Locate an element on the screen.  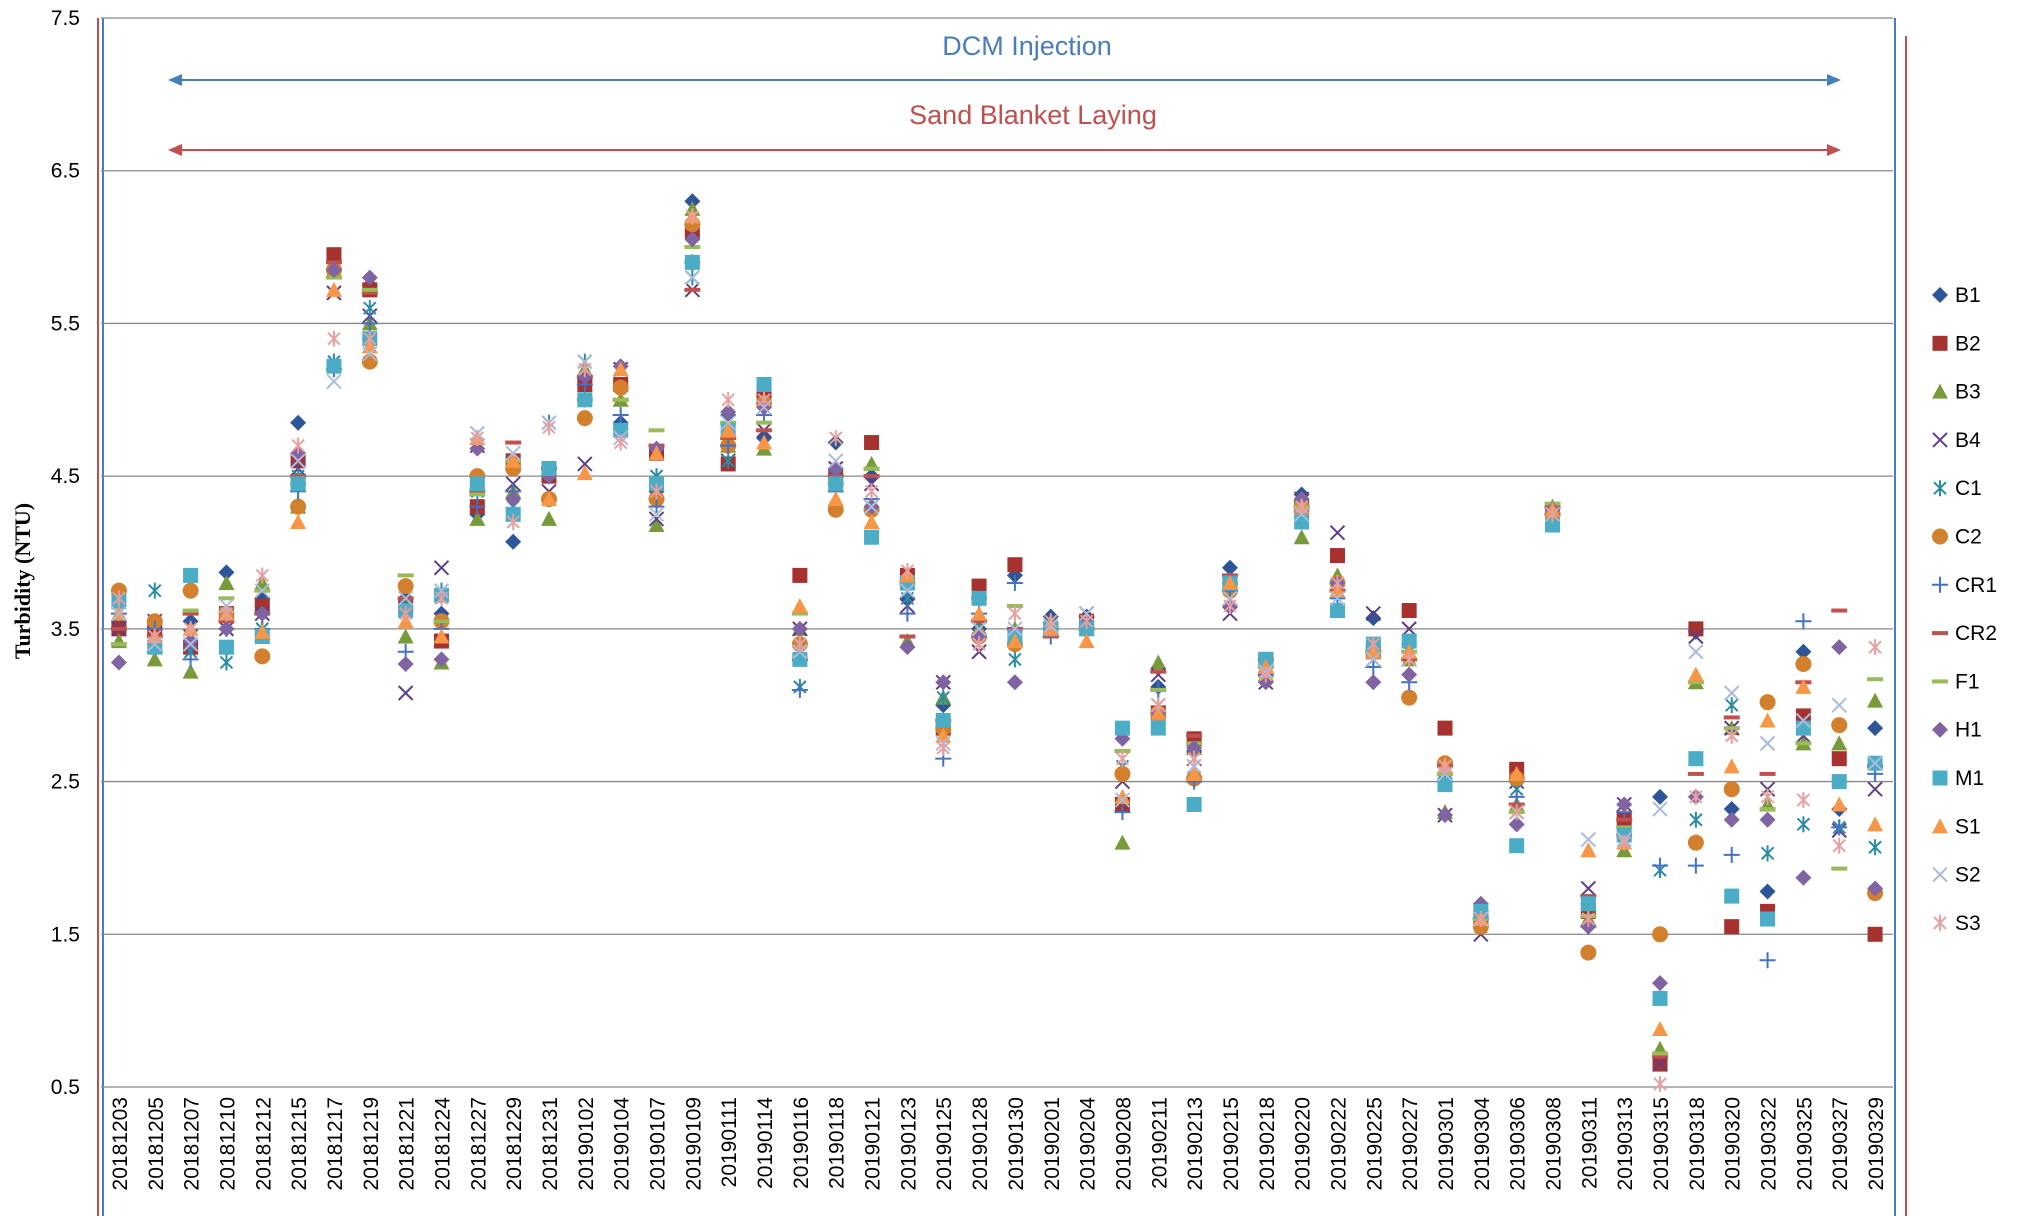
x-tick-label: 20190104 is located at coordinates (622, 1144).